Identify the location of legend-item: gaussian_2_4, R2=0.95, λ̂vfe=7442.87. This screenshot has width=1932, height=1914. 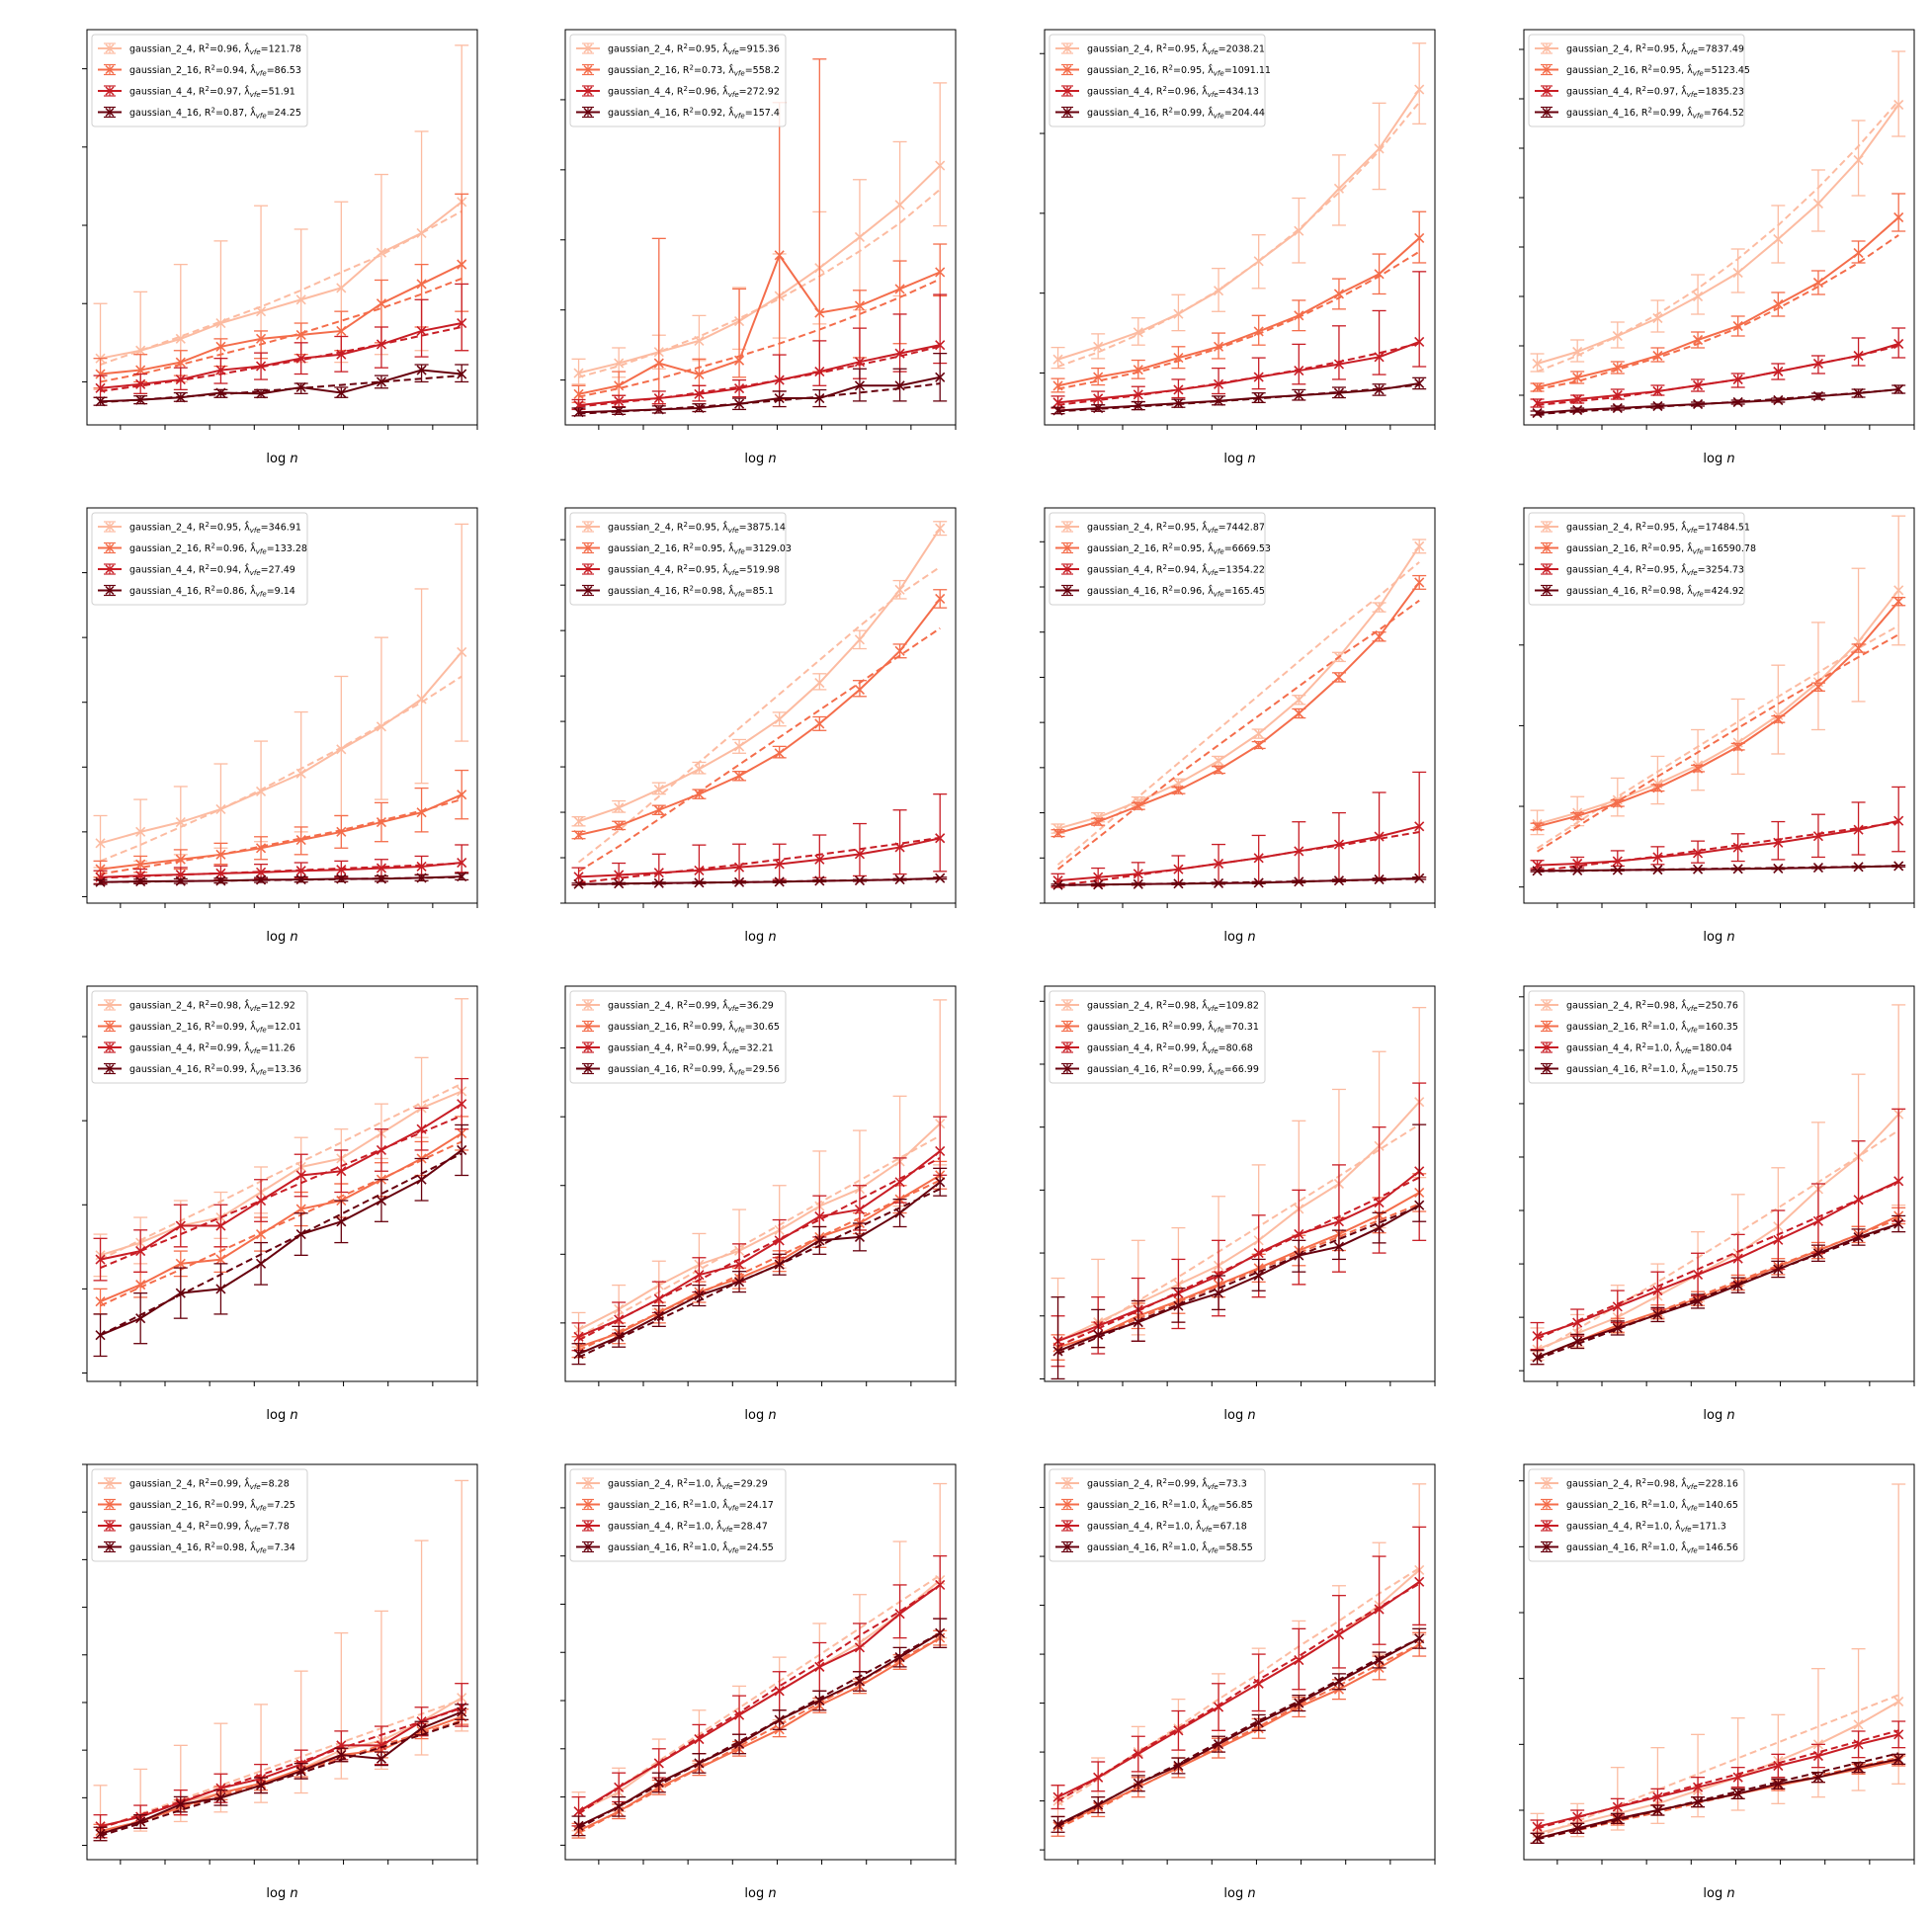
(1160, 528).